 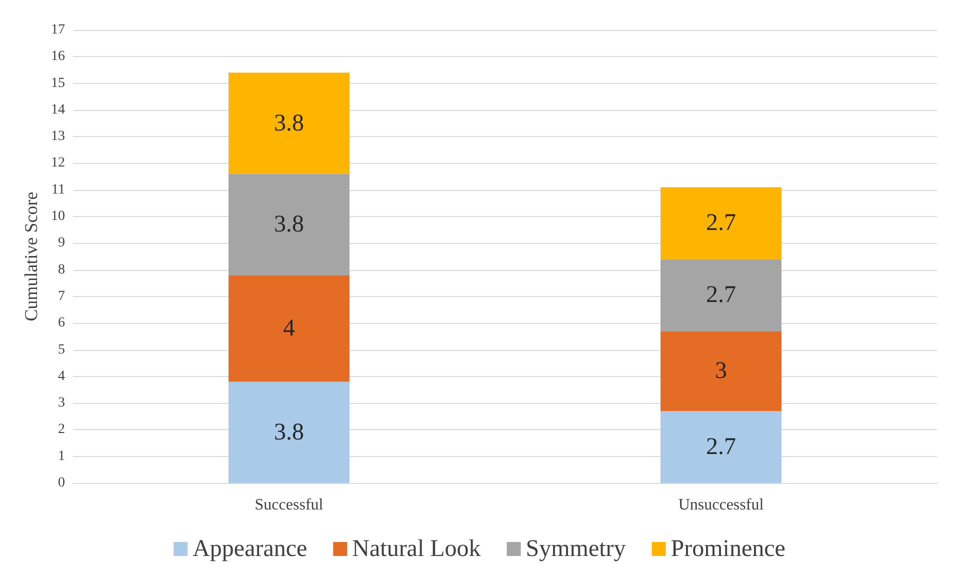 What do you see at coordinates (289, 505) in the screenshot?
I see `x-tick-label: Successful` at bounding box center [289, 505].